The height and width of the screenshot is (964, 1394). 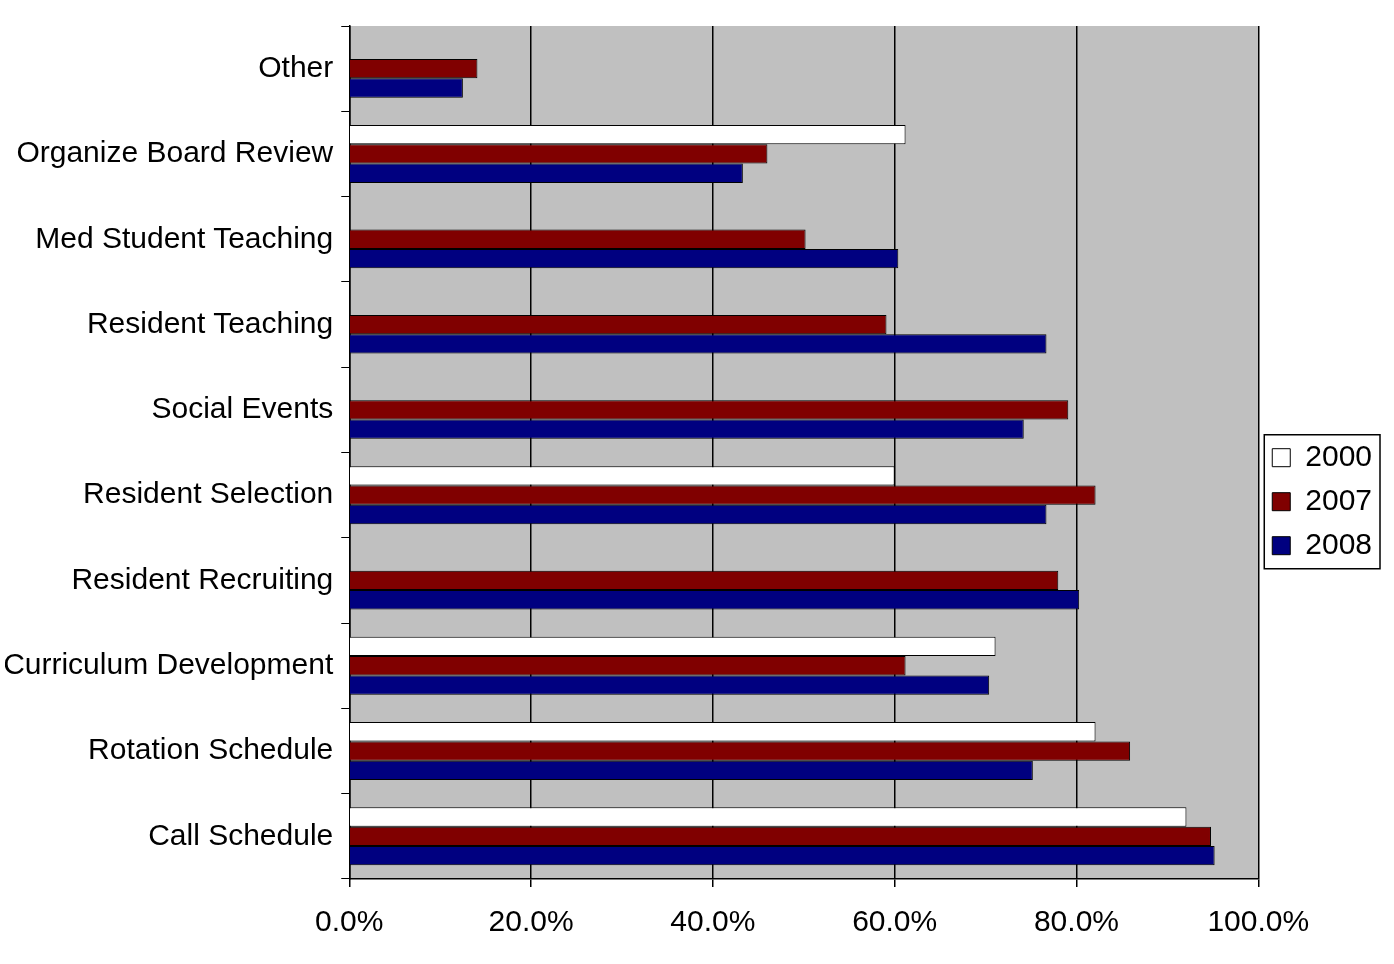 I want to click on y-tick-label: Organize Board Review, so click(x=175, y=152).